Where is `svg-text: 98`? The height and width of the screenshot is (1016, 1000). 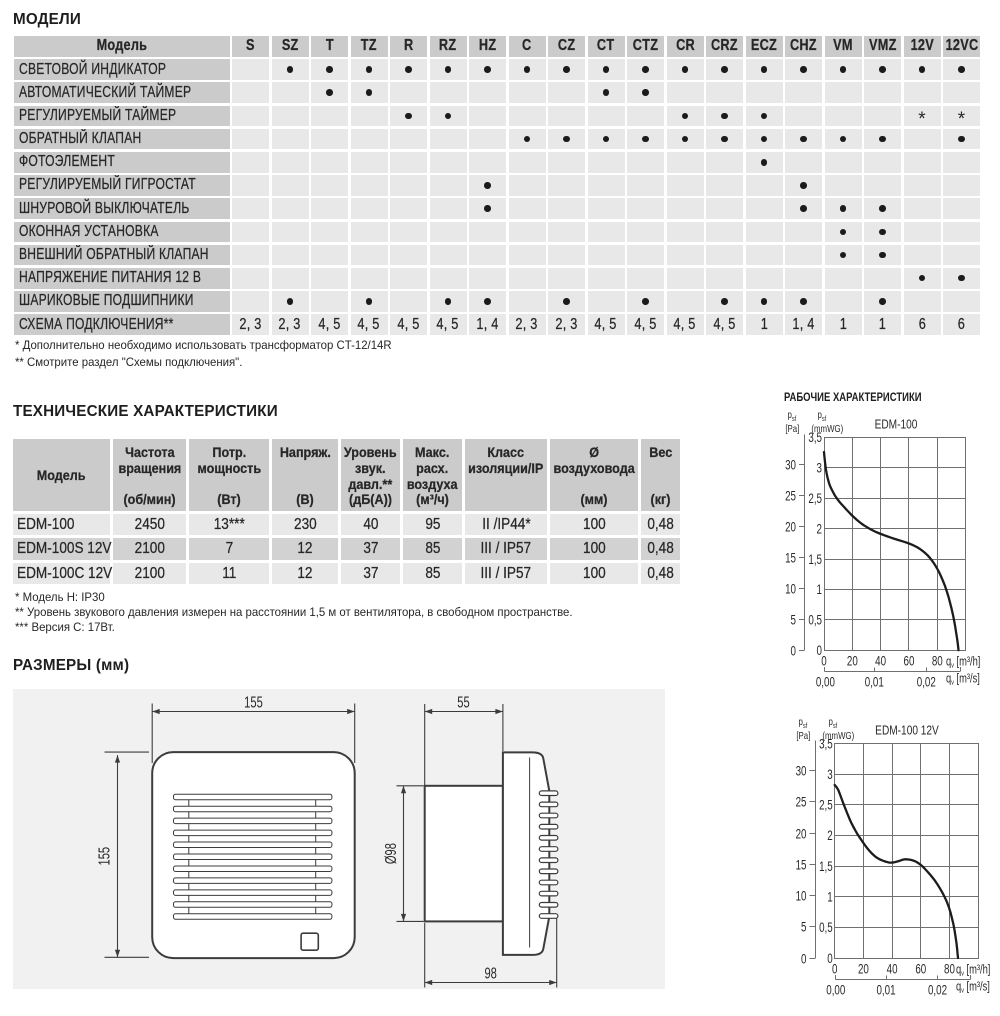
svg-text: 98 is located at coordinates (490, 973).